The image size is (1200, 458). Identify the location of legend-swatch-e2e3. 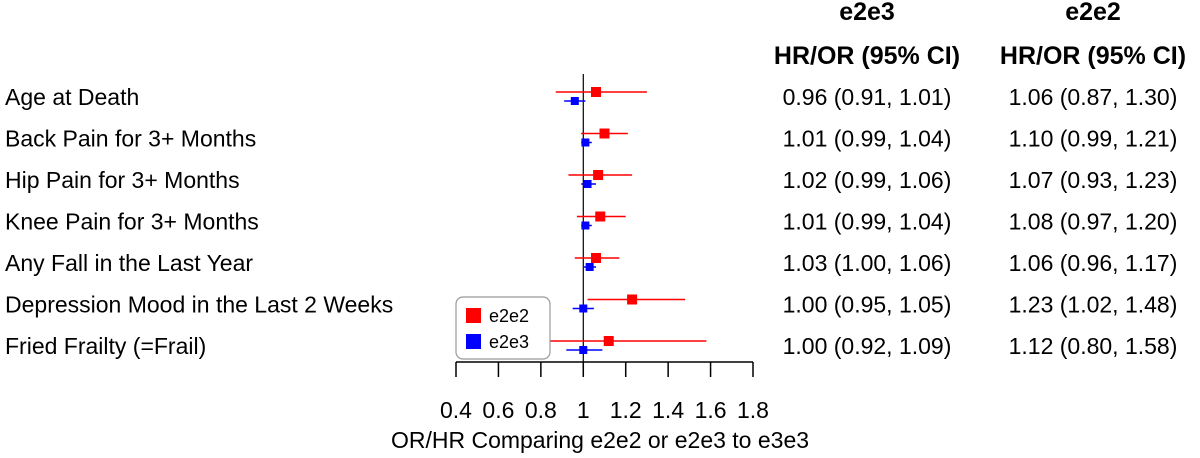
(473, 341).